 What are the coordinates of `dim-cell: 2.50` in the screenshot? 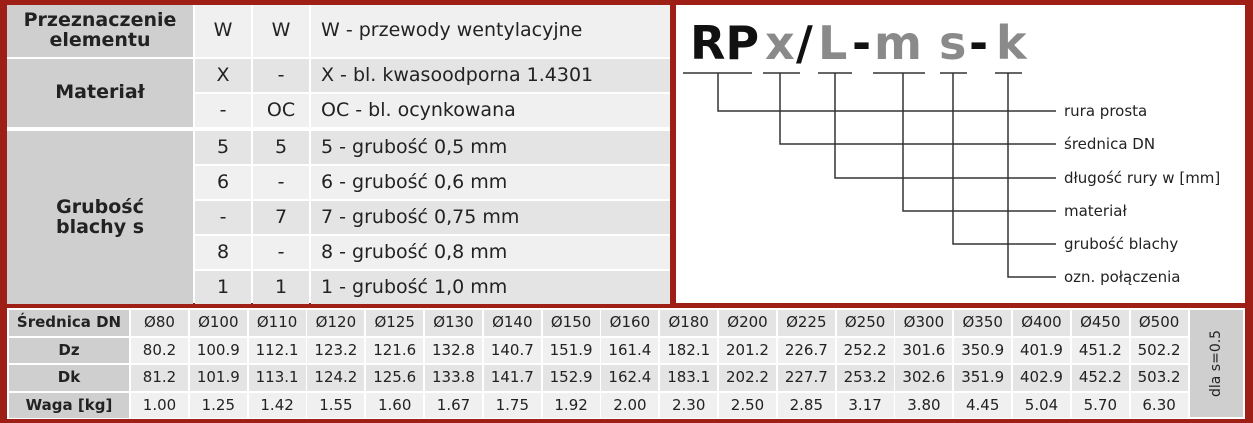 It's located at (747, 405).